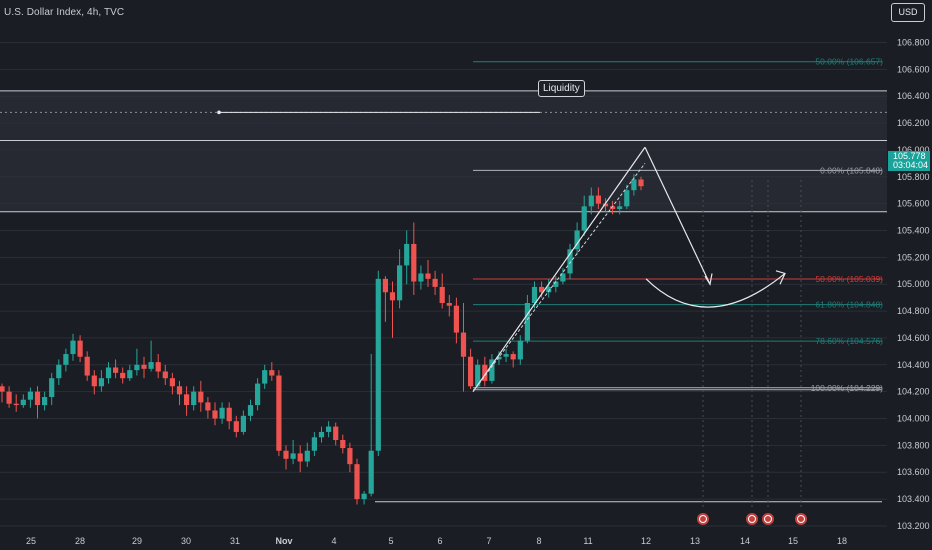  I want to click on liquidity-label: Liquidity, so click(561, 88).